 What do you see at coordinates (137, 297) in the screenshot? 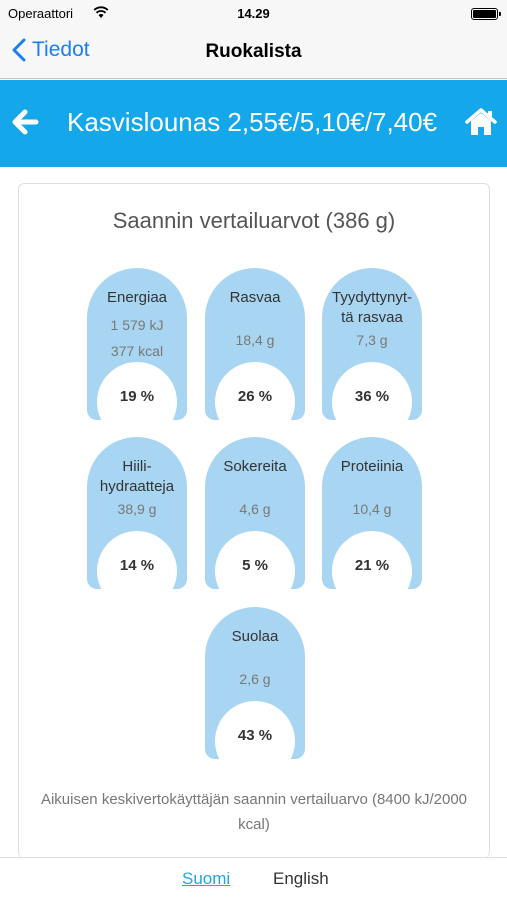
I see `nutrient-label: Energiaa` at bounding box center [137, 297].